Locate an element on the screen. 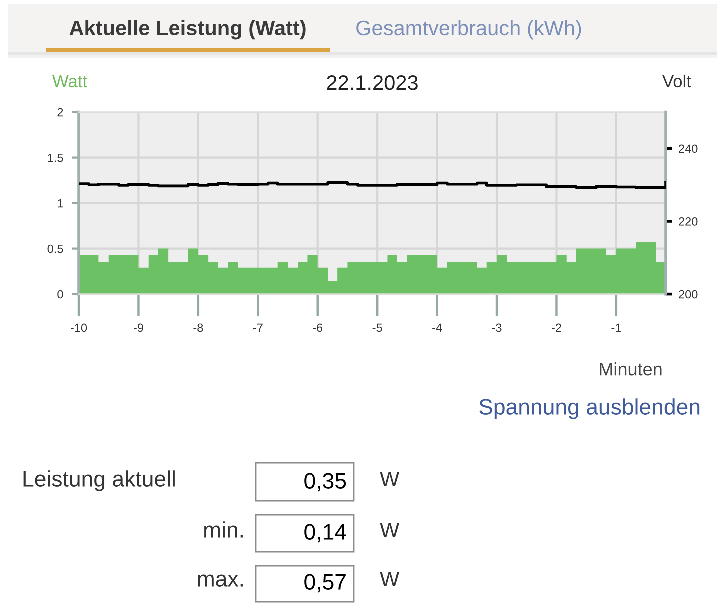 Image resolution: width=717 pixels, height=608 pixels. x-tick-label: -1 is located at coordinates (617, 328).